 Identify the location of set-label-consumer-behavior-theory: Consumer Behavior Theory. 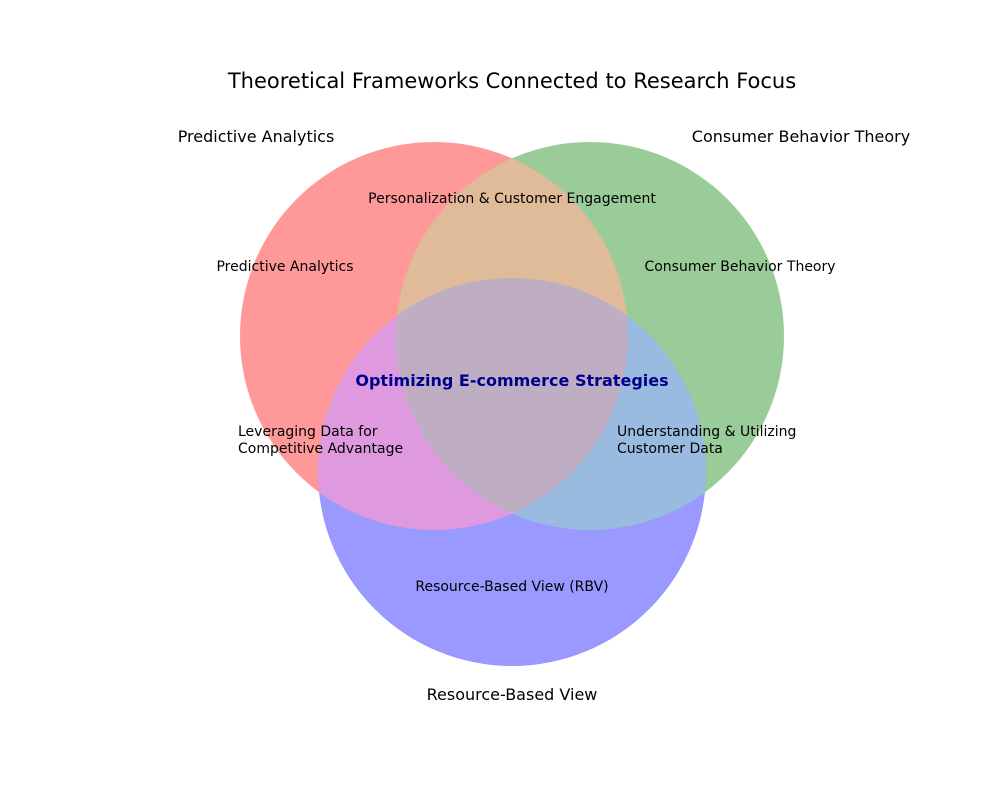
(801, 136).